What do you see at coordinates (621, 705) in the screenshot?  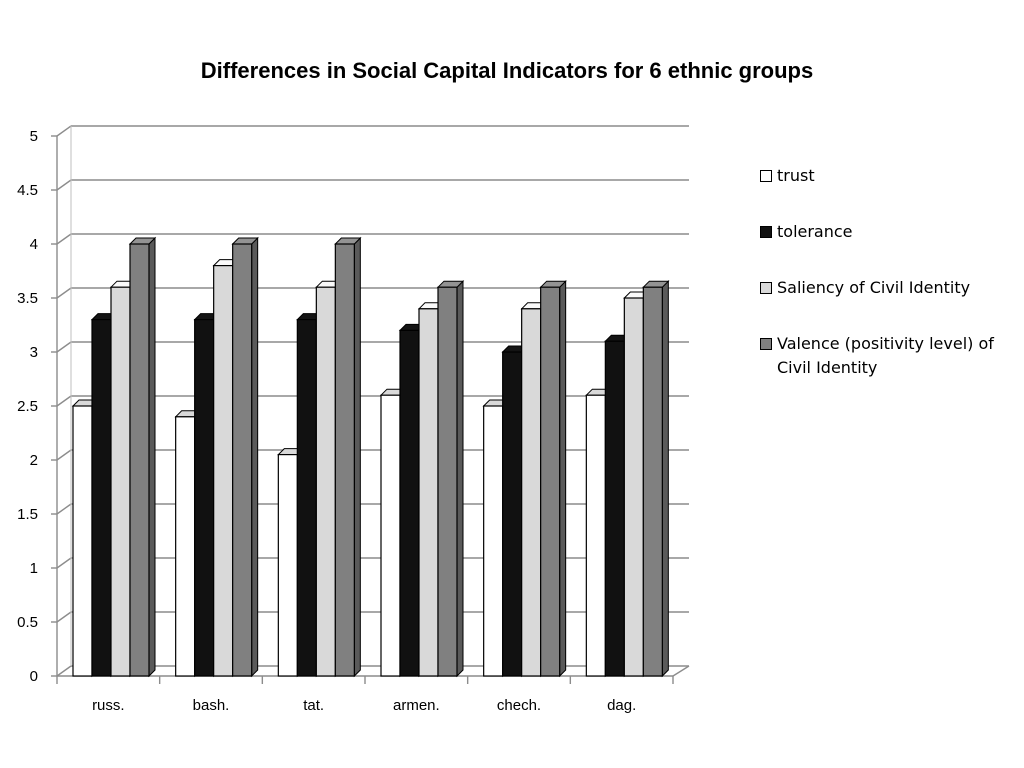 I see `x-tick-label: dag.` at bounding box center [621, 705].